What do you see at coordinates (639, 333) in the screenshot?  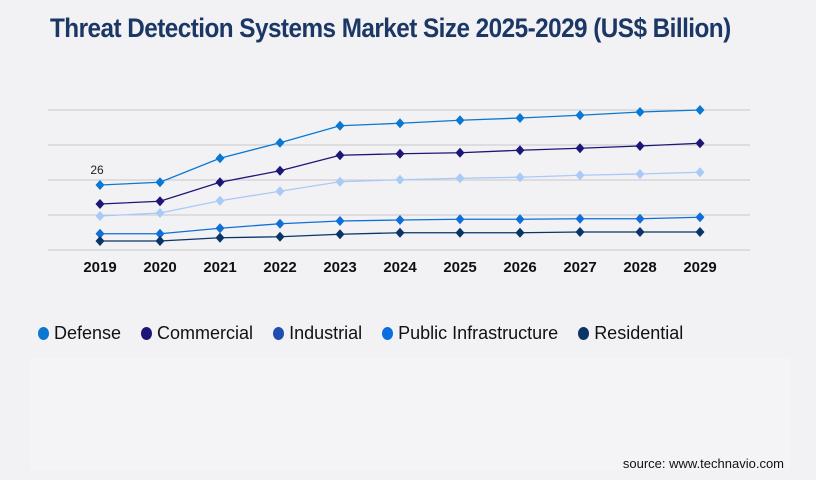 I see `legend-label: Residential` at bounding box center [639, 333].